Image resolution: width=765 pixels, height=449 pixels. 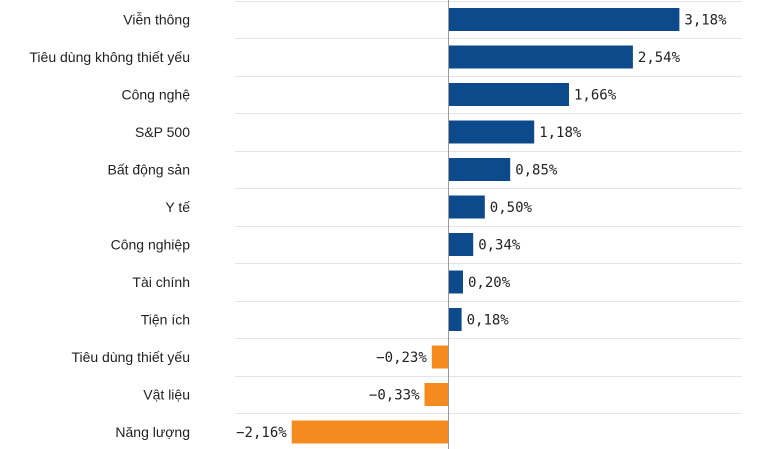 I want to click on value-label: −2,16%, so click(x=261, y=433).